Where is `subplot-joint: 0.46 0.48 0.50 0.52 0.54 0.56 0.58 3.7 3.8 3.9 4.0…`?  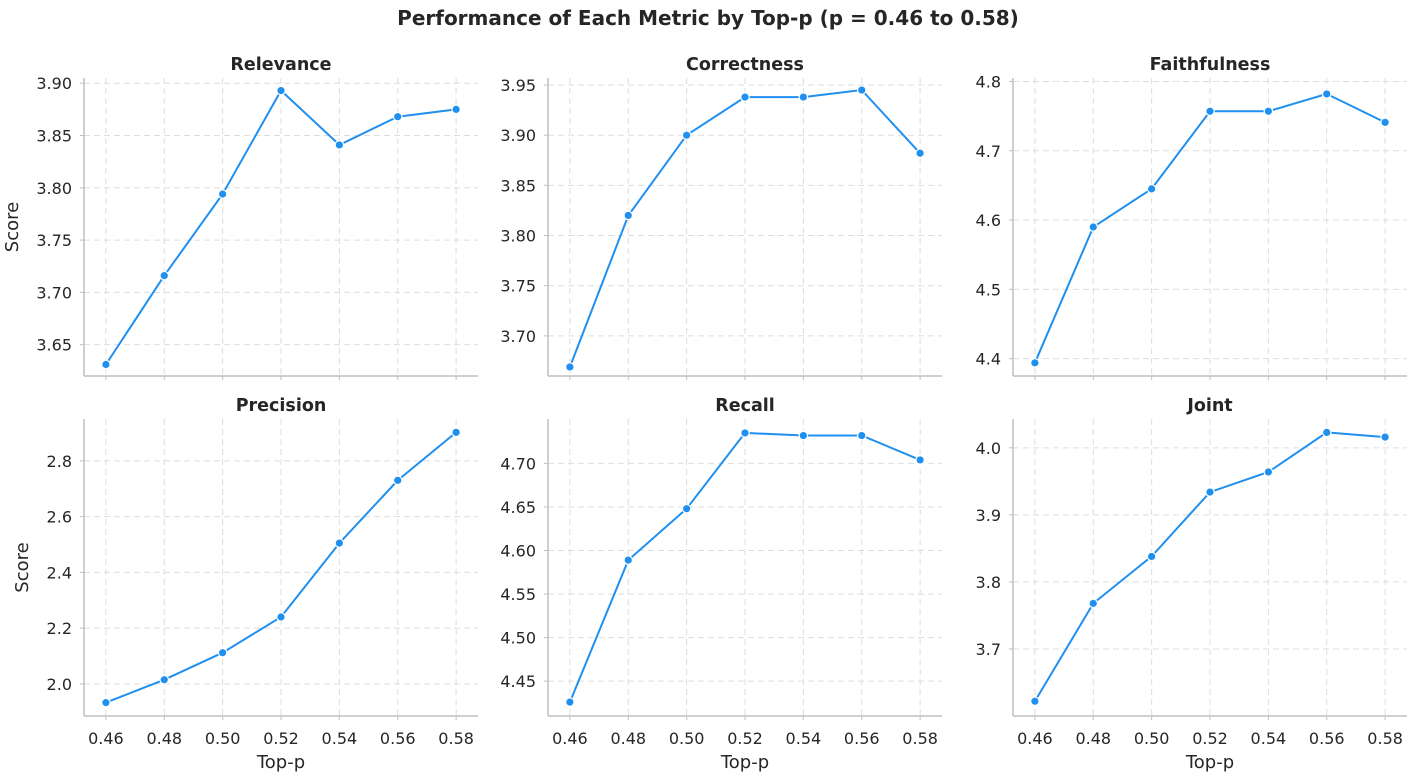 subplot-joint: 0.46 0.48 0.50 0.52 0.54 0.56 0.58 3.7 3.8 3.9 4.0… is located at coordinates (1191, 584).